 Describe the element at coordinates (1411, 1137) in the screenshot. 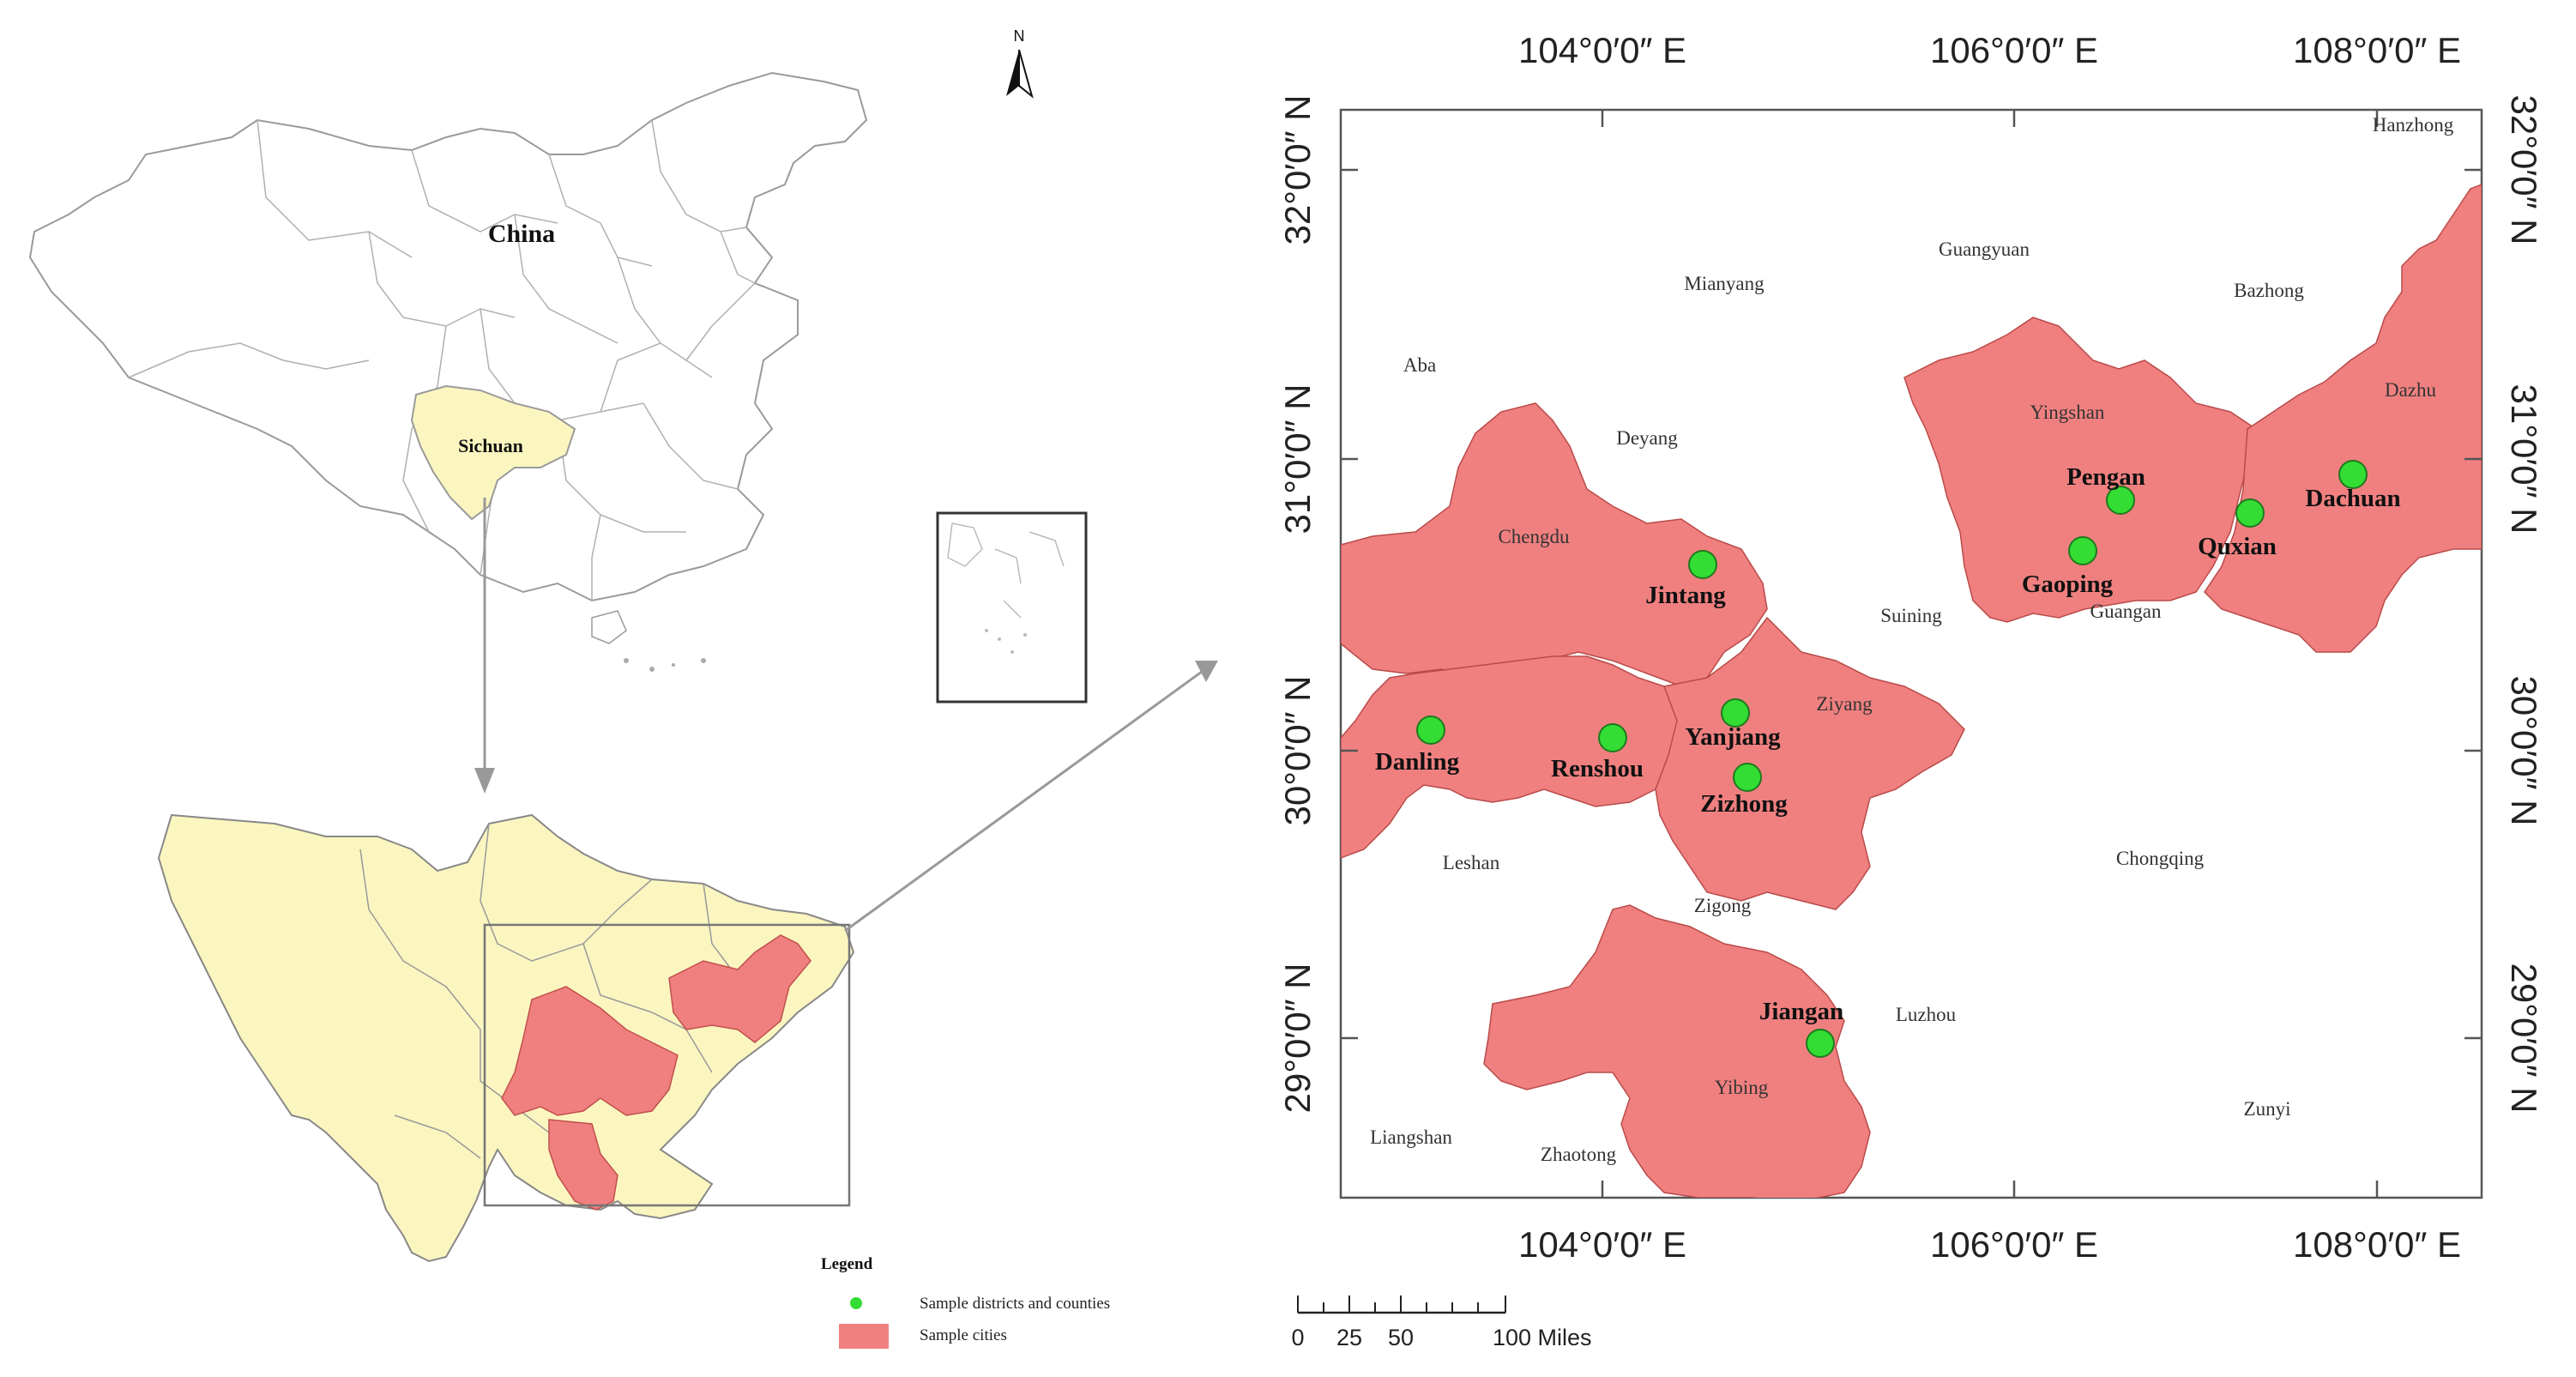

I see `city-label-liangshan: Liangshan` at that location.